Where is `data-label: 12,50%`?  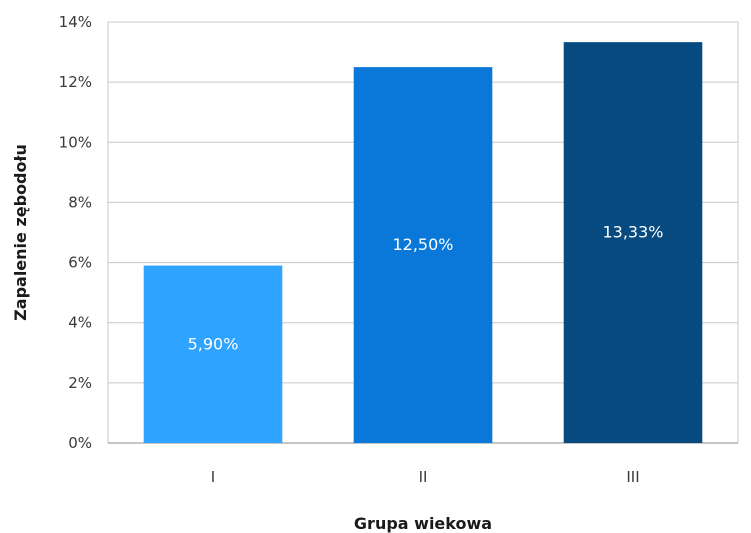
data-label: 12,50% is located at coordinates (422, 244).